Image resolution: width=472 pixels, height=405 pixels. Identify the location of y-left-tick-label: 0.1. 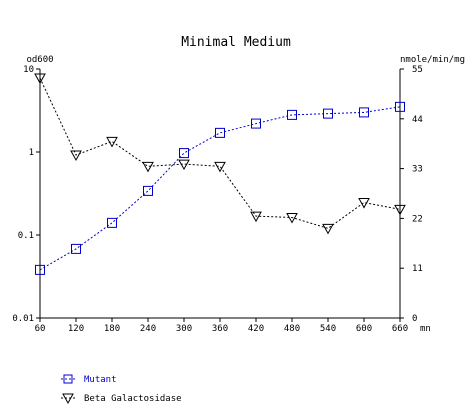
(26, 236).